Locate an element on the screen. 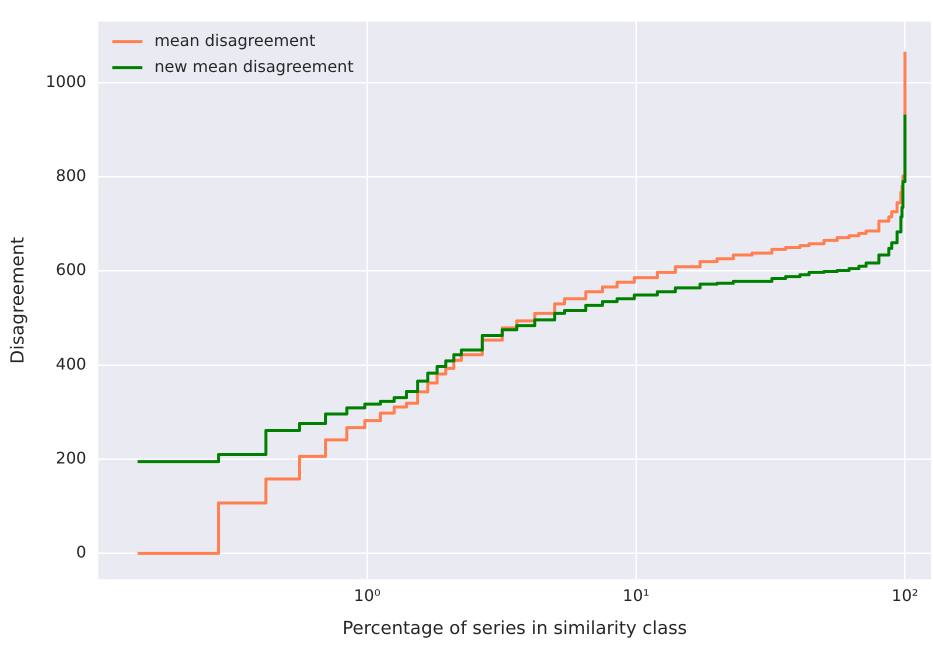 This screenshot has height=648, width=933. y-tick-label: 800 is located at coordinates (71, 176).